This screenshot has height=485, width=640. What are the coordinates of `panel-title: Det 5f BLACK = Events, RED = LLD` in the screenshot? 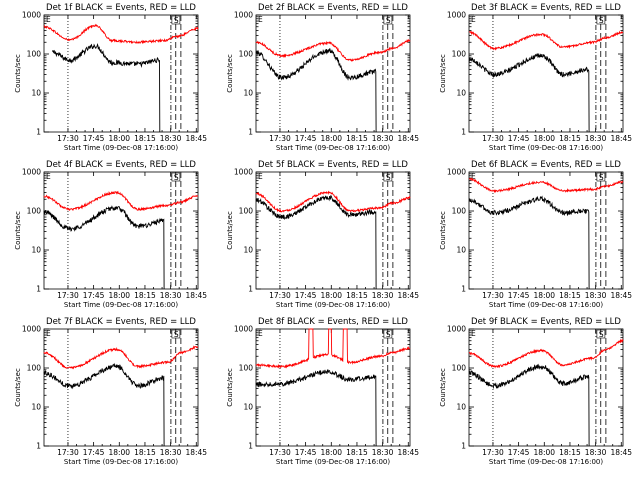 It's located at (333, 165).